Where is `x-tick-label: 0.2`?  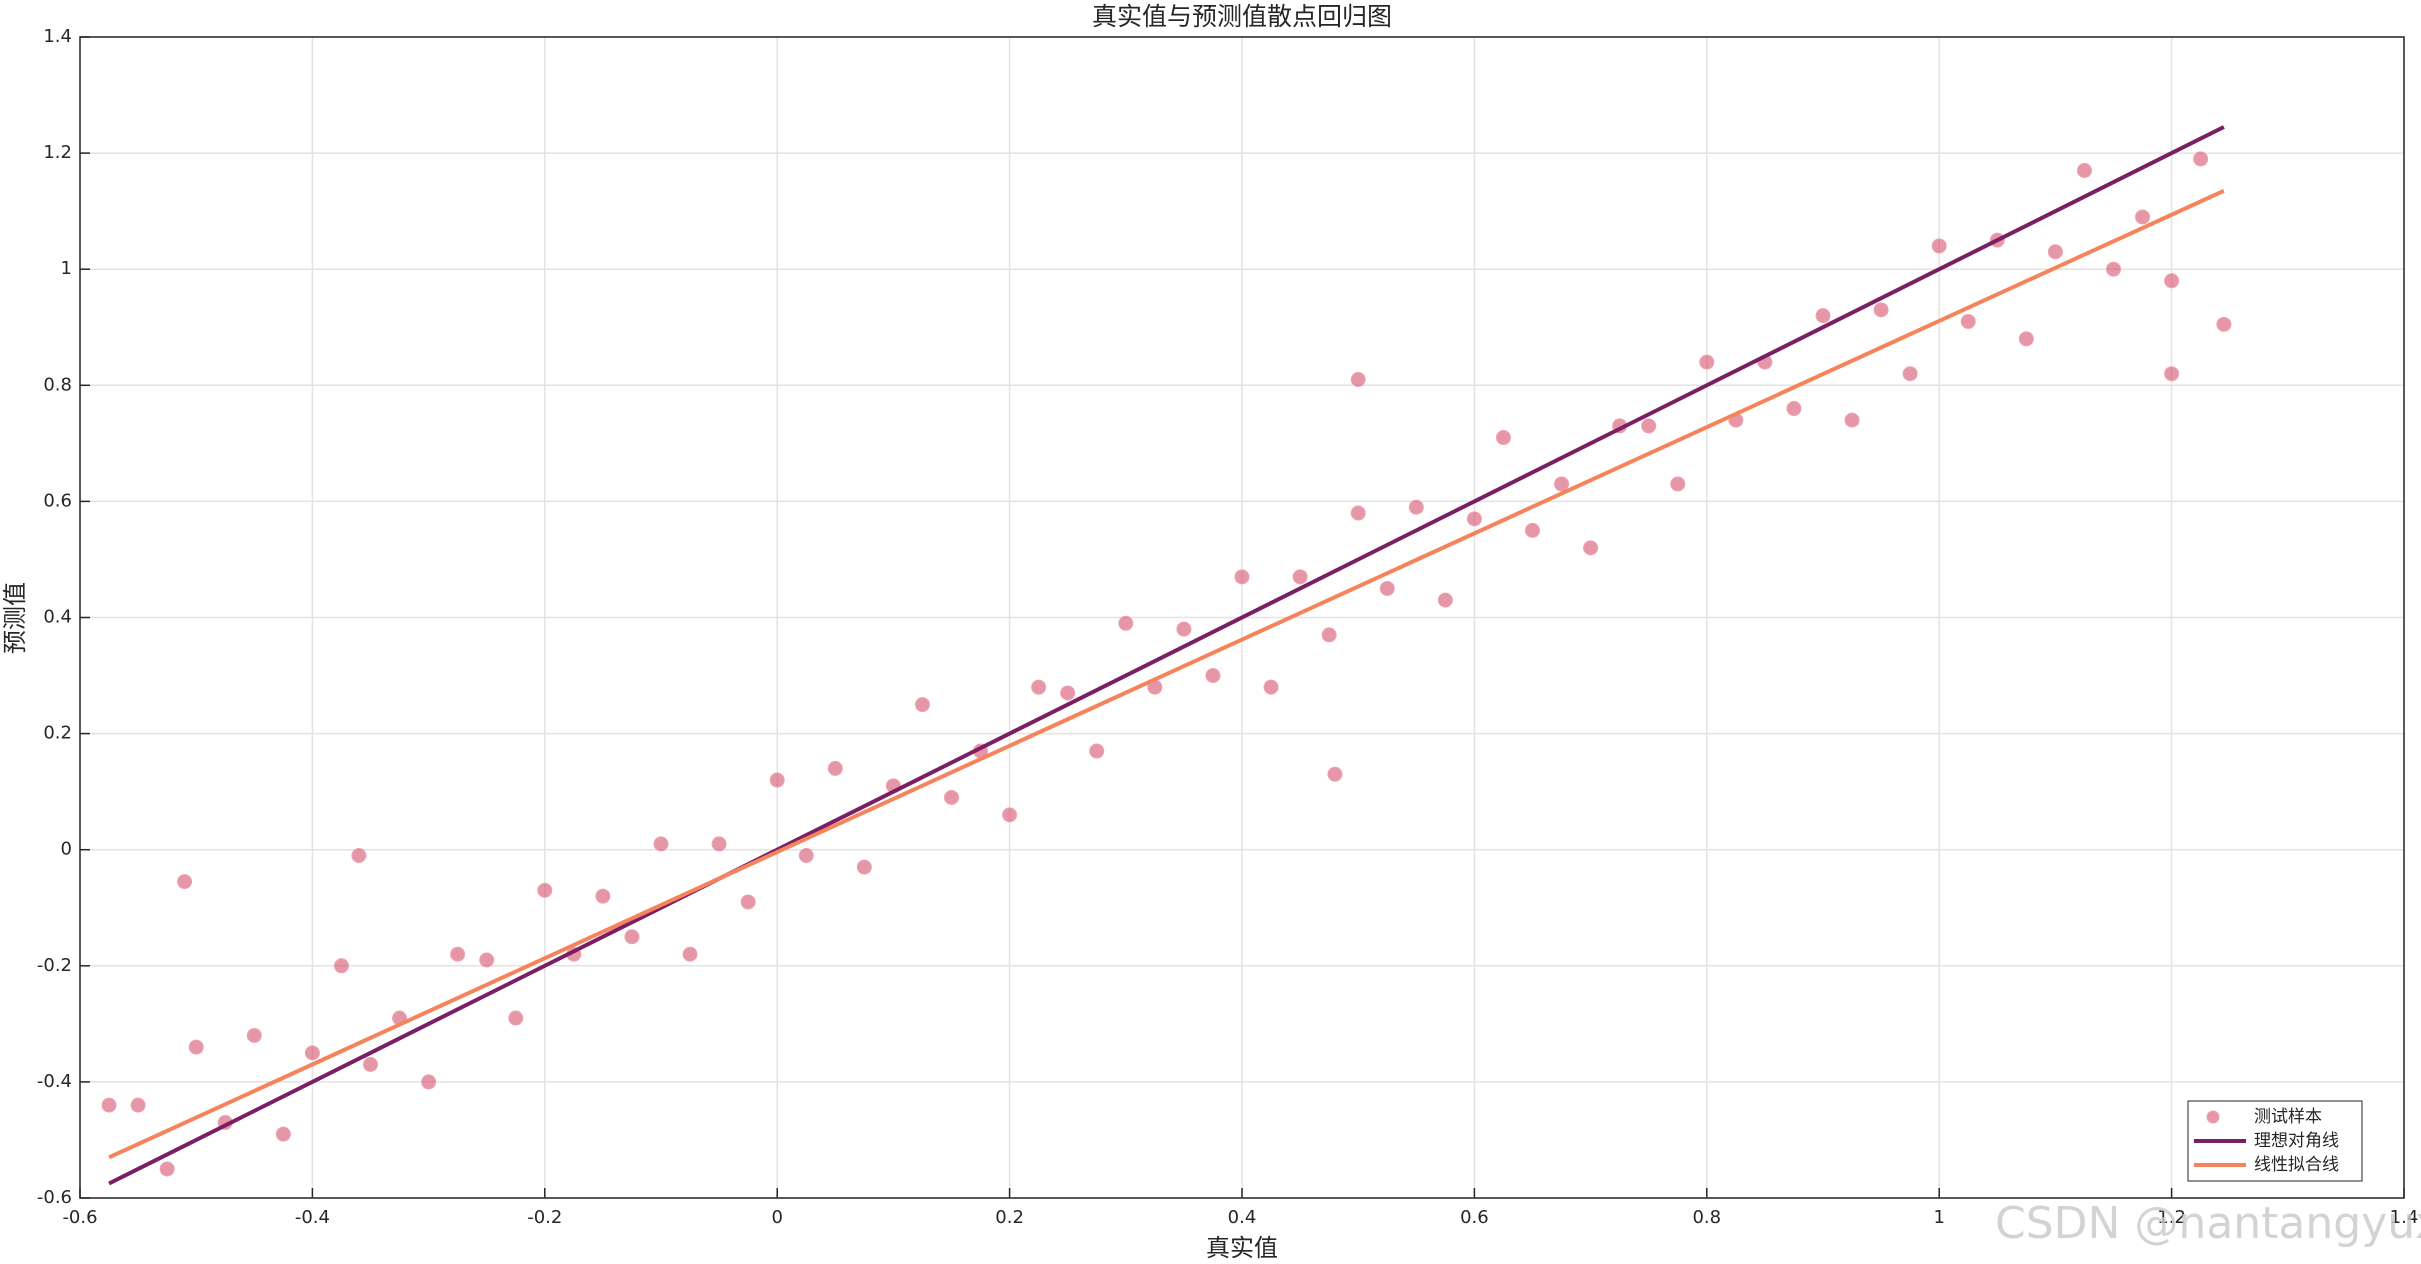 x-tick-label: 0.2 is located at coordinates (1009, 1217).